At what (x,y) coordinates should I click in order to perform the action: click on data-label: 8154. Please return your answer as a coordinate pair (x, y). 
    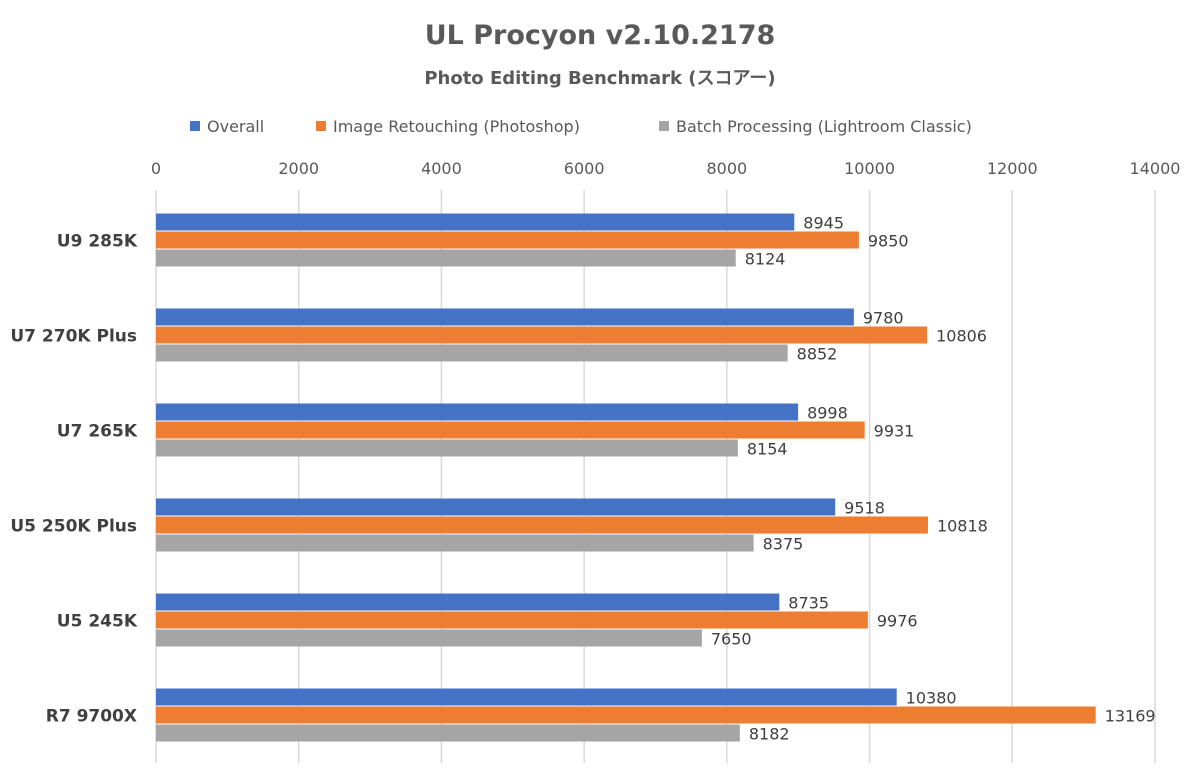
    Looking at the image, I should click on (767, 449).